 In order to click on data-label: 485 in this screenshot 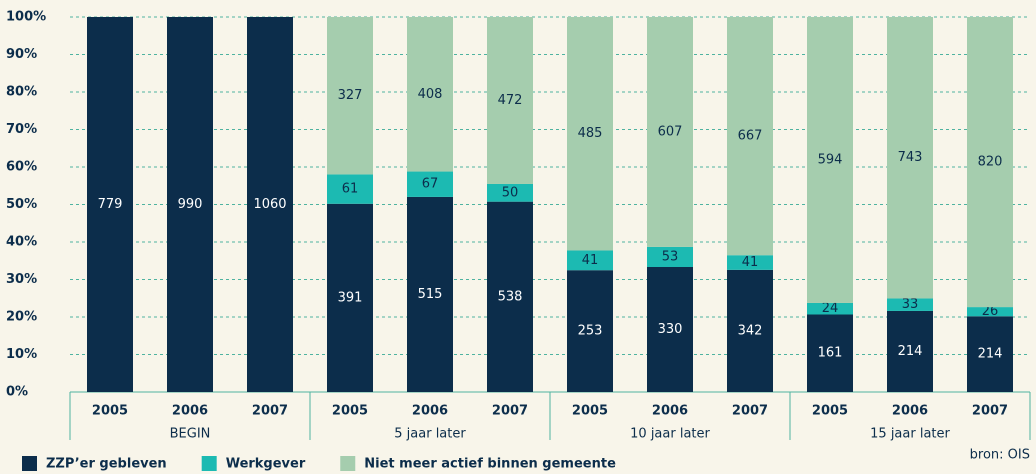, I will do `click(590, 133)`.